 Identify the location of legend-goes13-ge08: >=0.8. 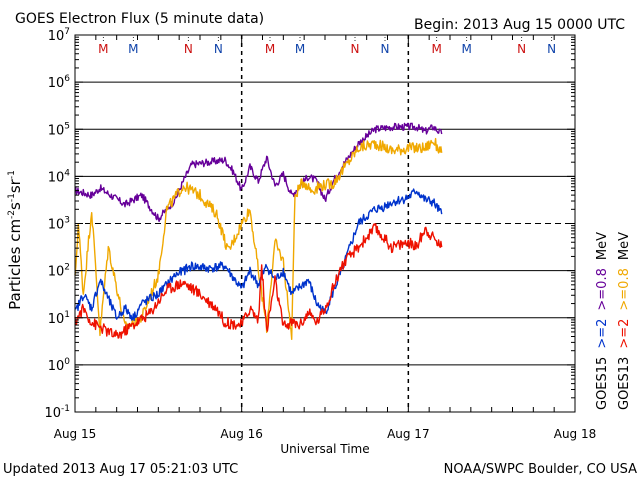
(624, 289).